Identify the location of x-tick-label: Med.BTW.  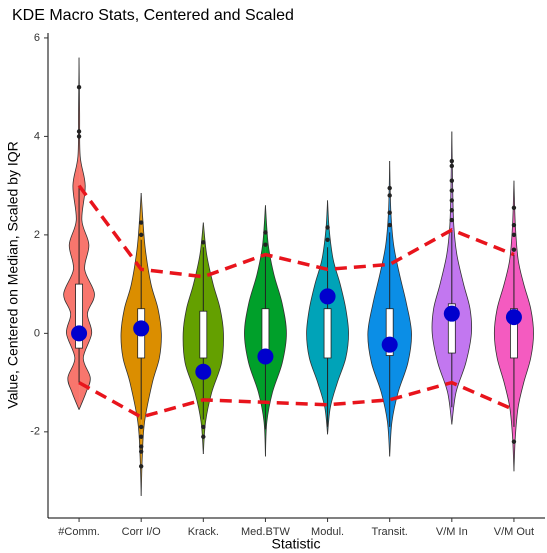
(266, 532).